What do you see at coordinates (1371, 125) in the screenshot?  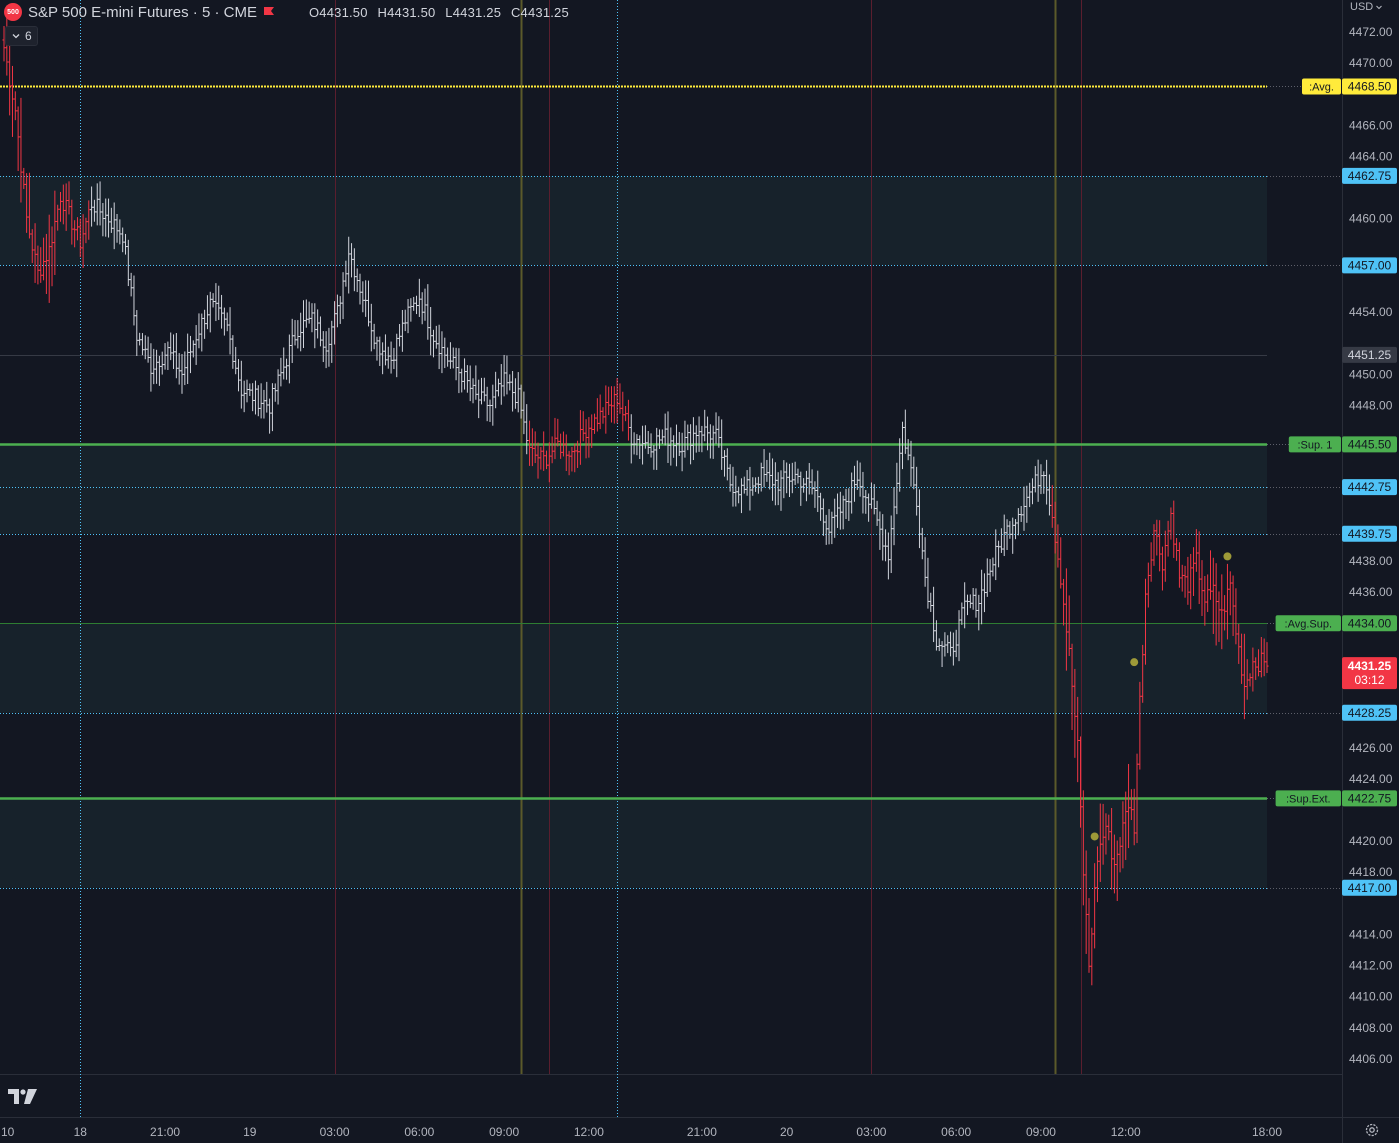 I see `price-tick-label: 4466.00` at bounding box center [1371, 125].